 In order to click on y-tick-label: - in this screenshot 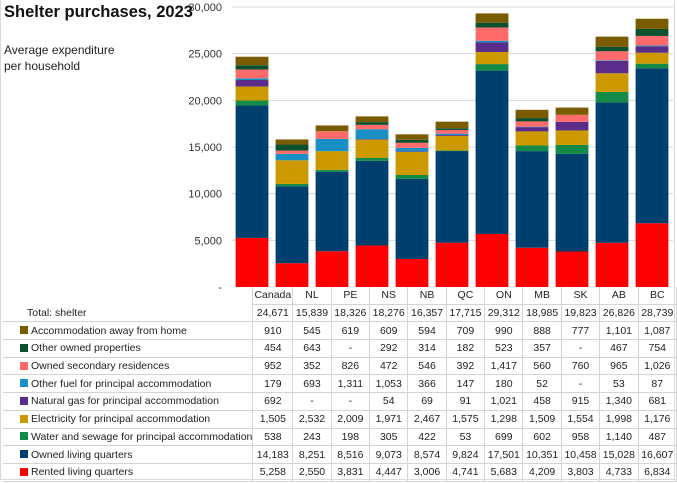, I will do `click(220, 288)`.